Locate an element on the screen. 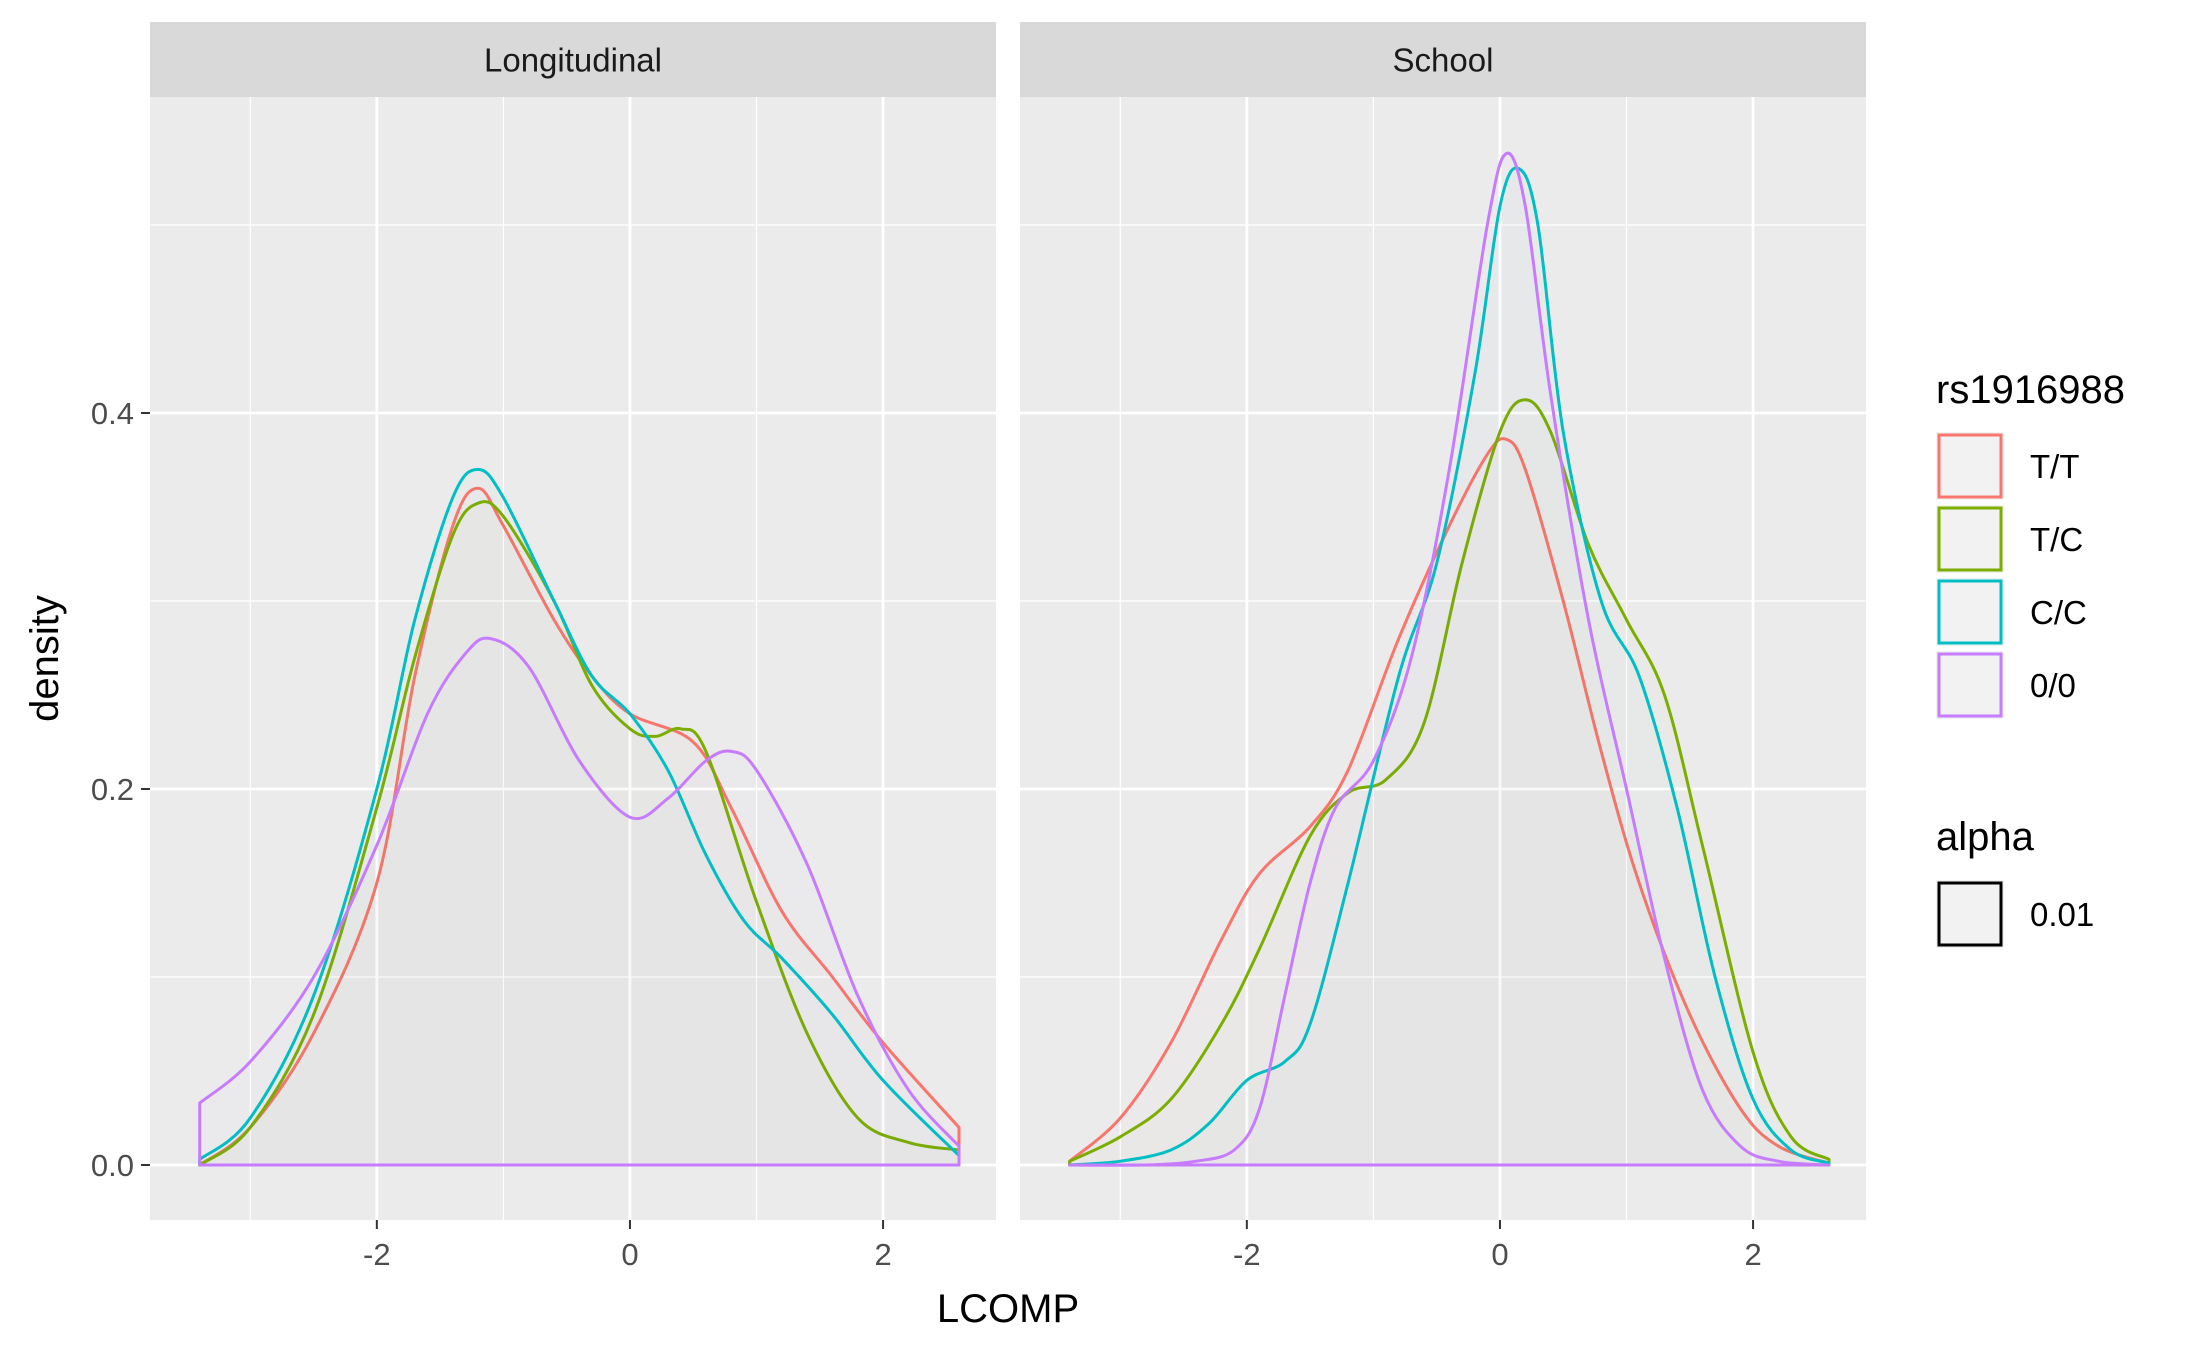 This screenshot has height=1350, width=2187. legend-item-alpha: 0.01 is located at coordinates (2015, 914).